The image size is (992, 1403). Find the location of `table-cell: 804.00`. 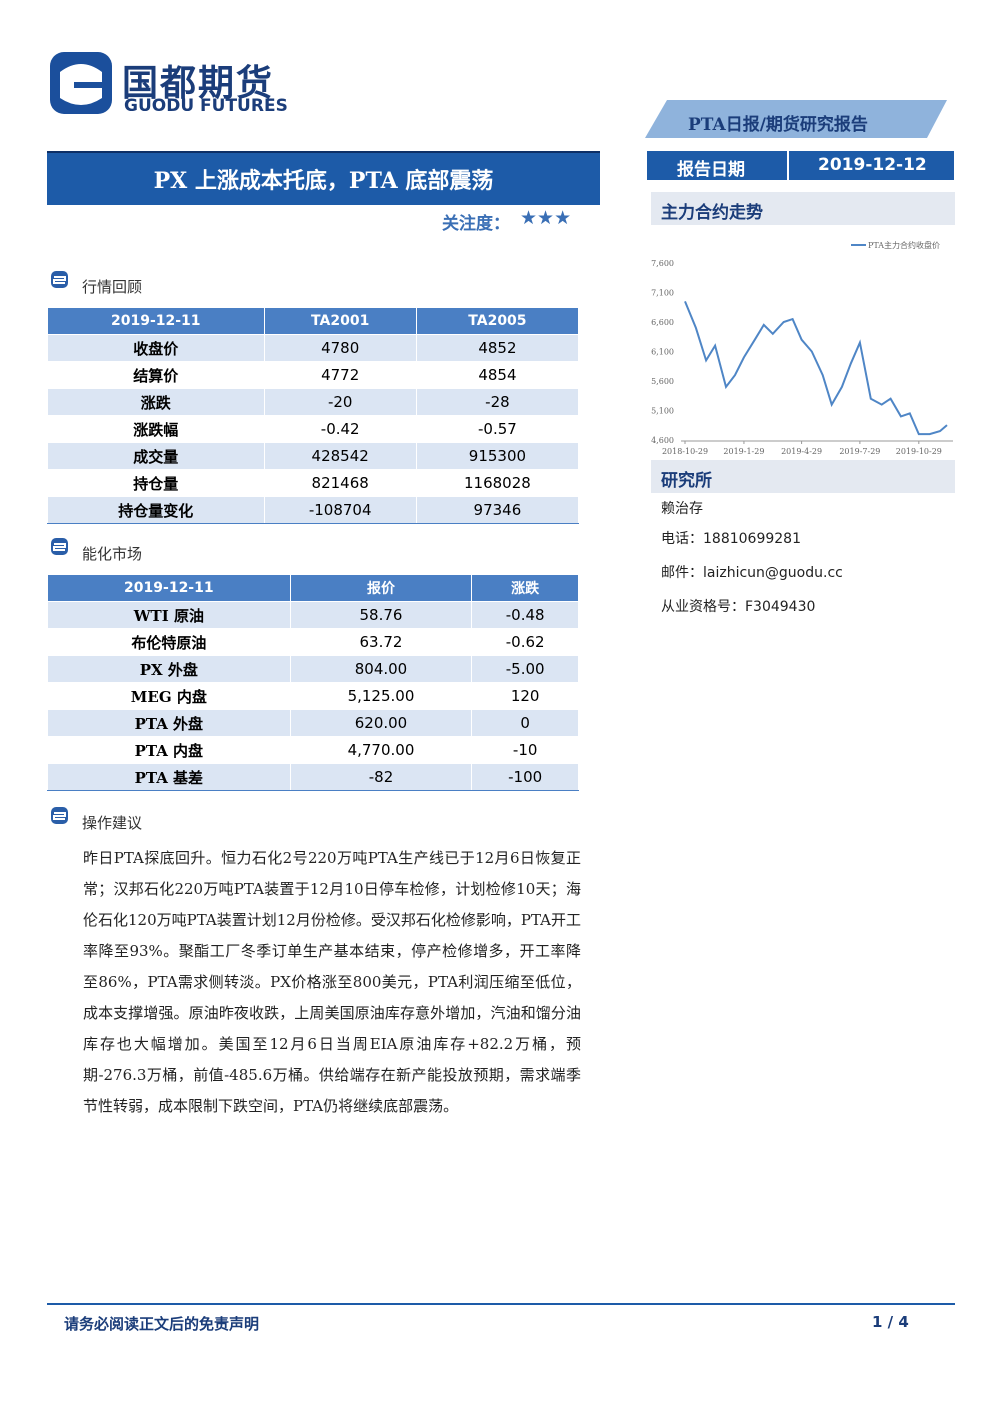

table-cell: 804.00 is located at coordinates (381, 669).